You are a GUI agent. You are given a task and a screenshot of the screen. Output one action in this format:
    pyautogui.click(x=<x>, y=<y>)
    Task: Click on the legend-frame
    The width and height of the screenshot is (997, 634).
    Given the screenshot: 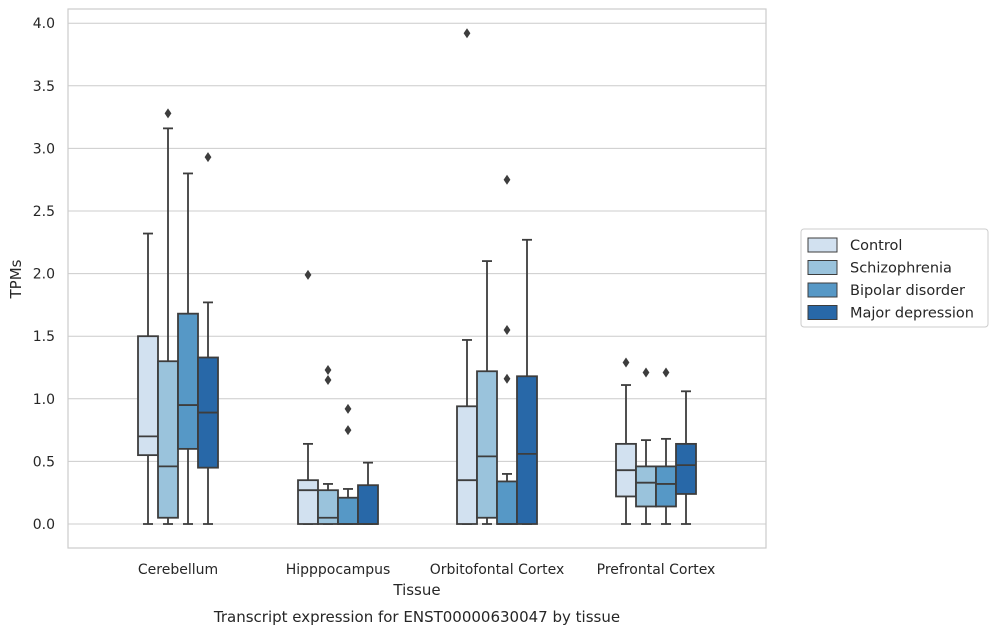 What is the action you would take?
    pyautogui.click(x=894, y=278)
    